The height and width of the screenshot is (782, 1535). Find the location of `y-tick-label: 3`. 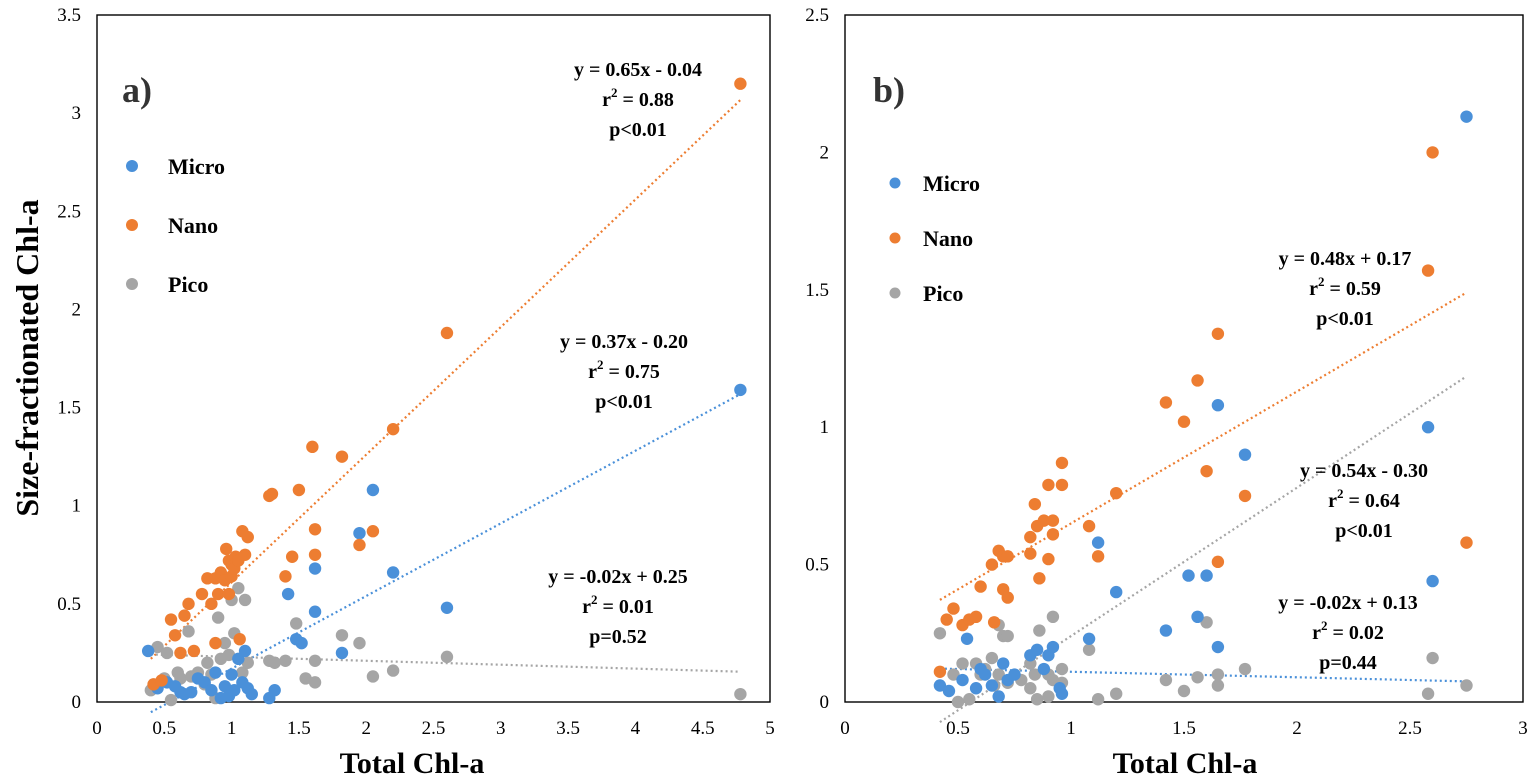

y-tick-label: 3 is located at coordinates (77, 113).